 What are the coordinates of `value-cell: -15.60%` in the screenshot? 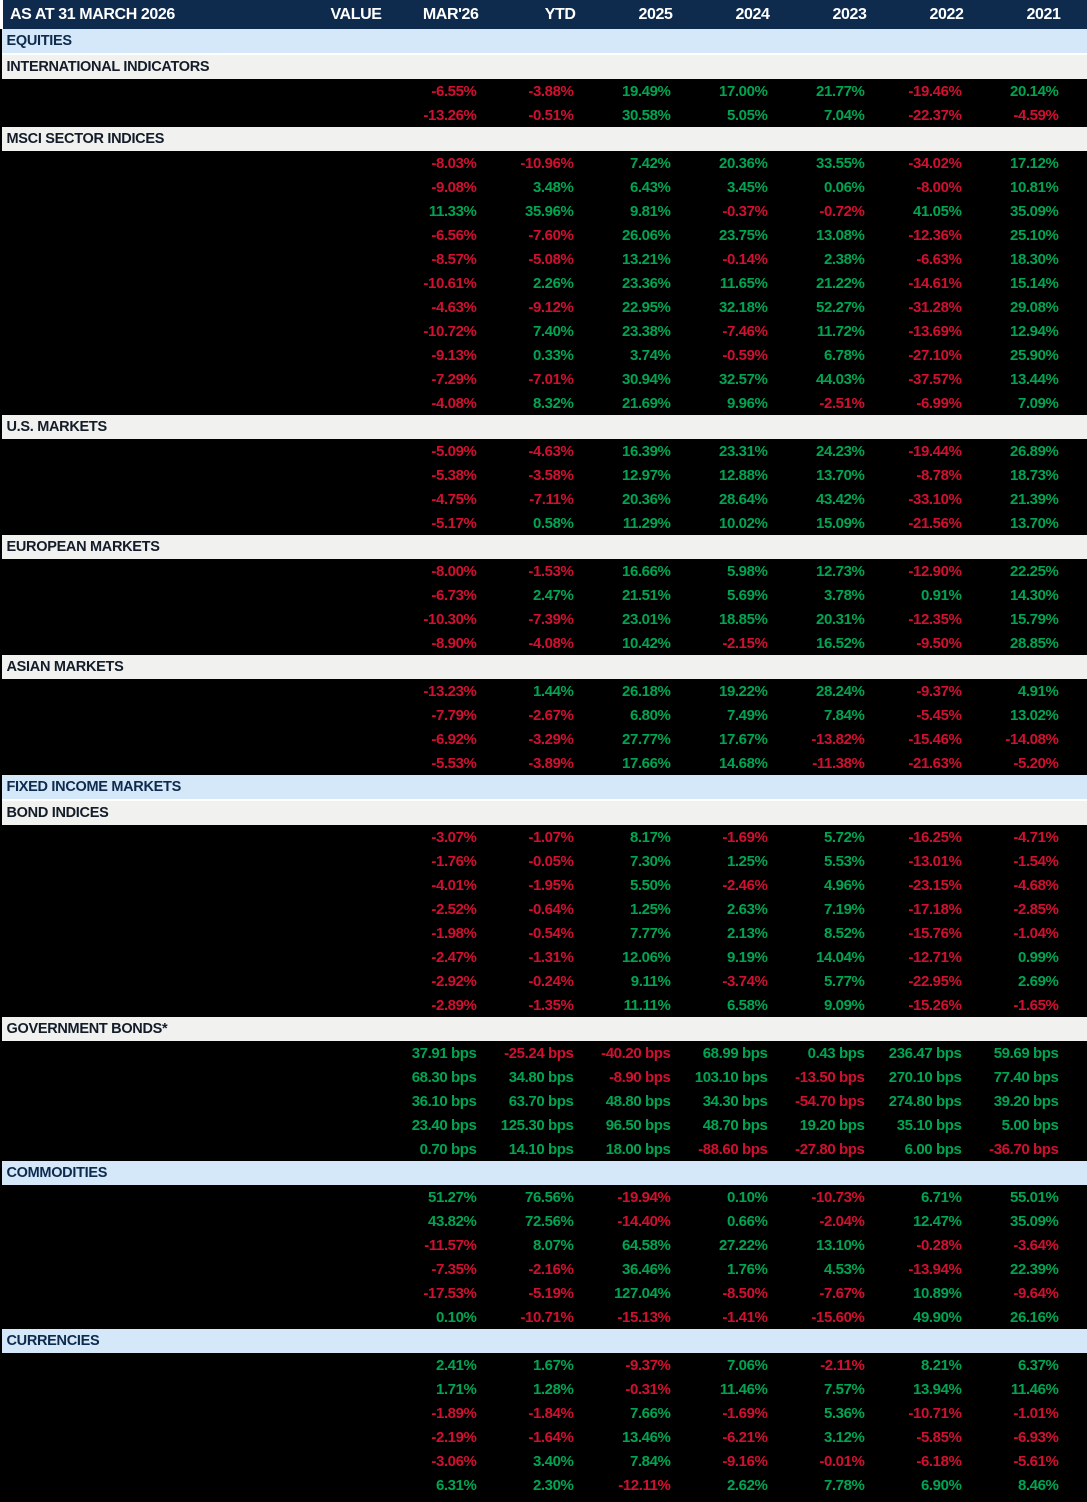 It's located at (826, 1317).